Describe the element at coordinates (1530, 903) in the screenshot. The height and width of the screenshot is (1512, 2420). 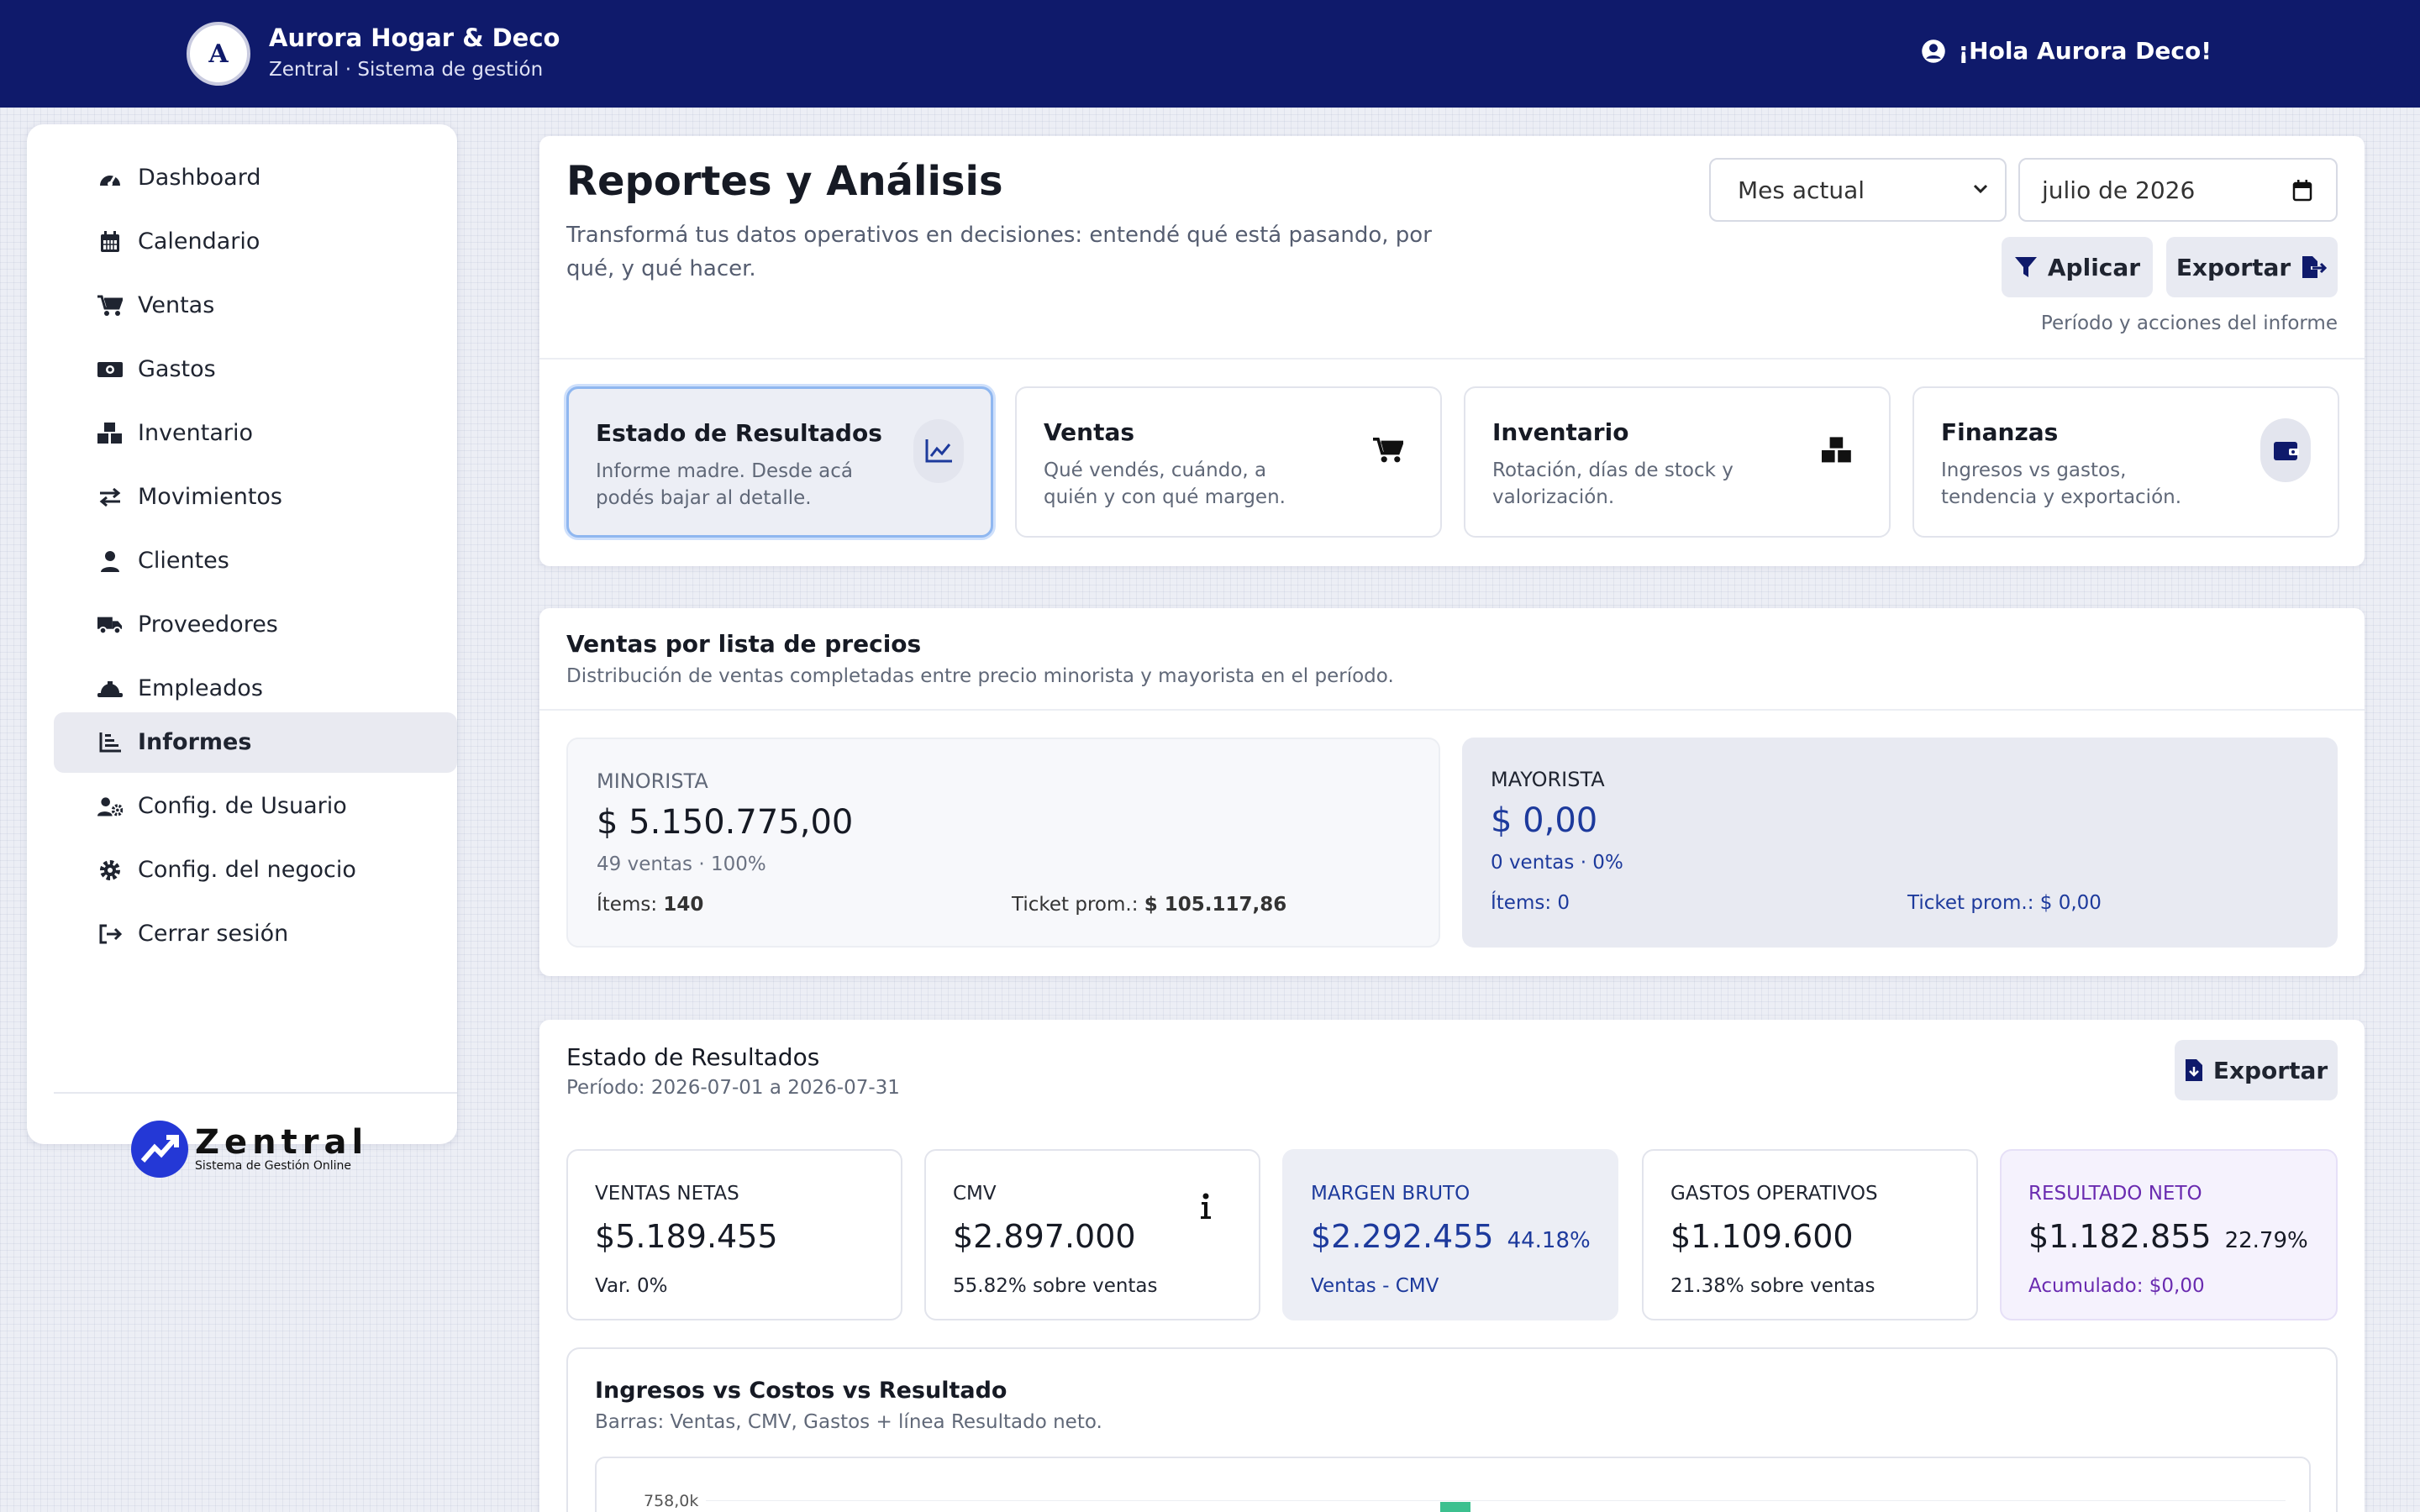
I see `wholesale-items: Ítems: 0` at that location.